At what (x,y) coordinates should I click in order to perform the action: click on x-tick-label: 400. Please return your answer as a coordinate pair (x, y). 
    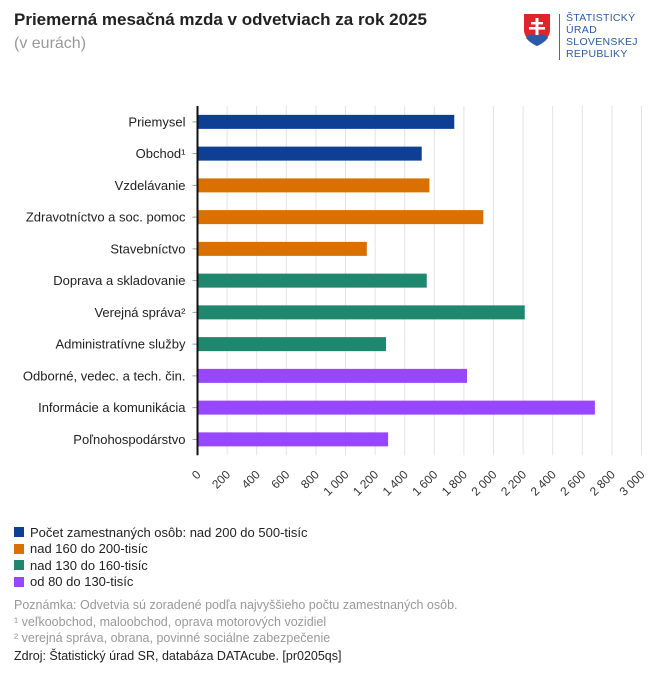
    Looking at the image, I should click on (251, 479).